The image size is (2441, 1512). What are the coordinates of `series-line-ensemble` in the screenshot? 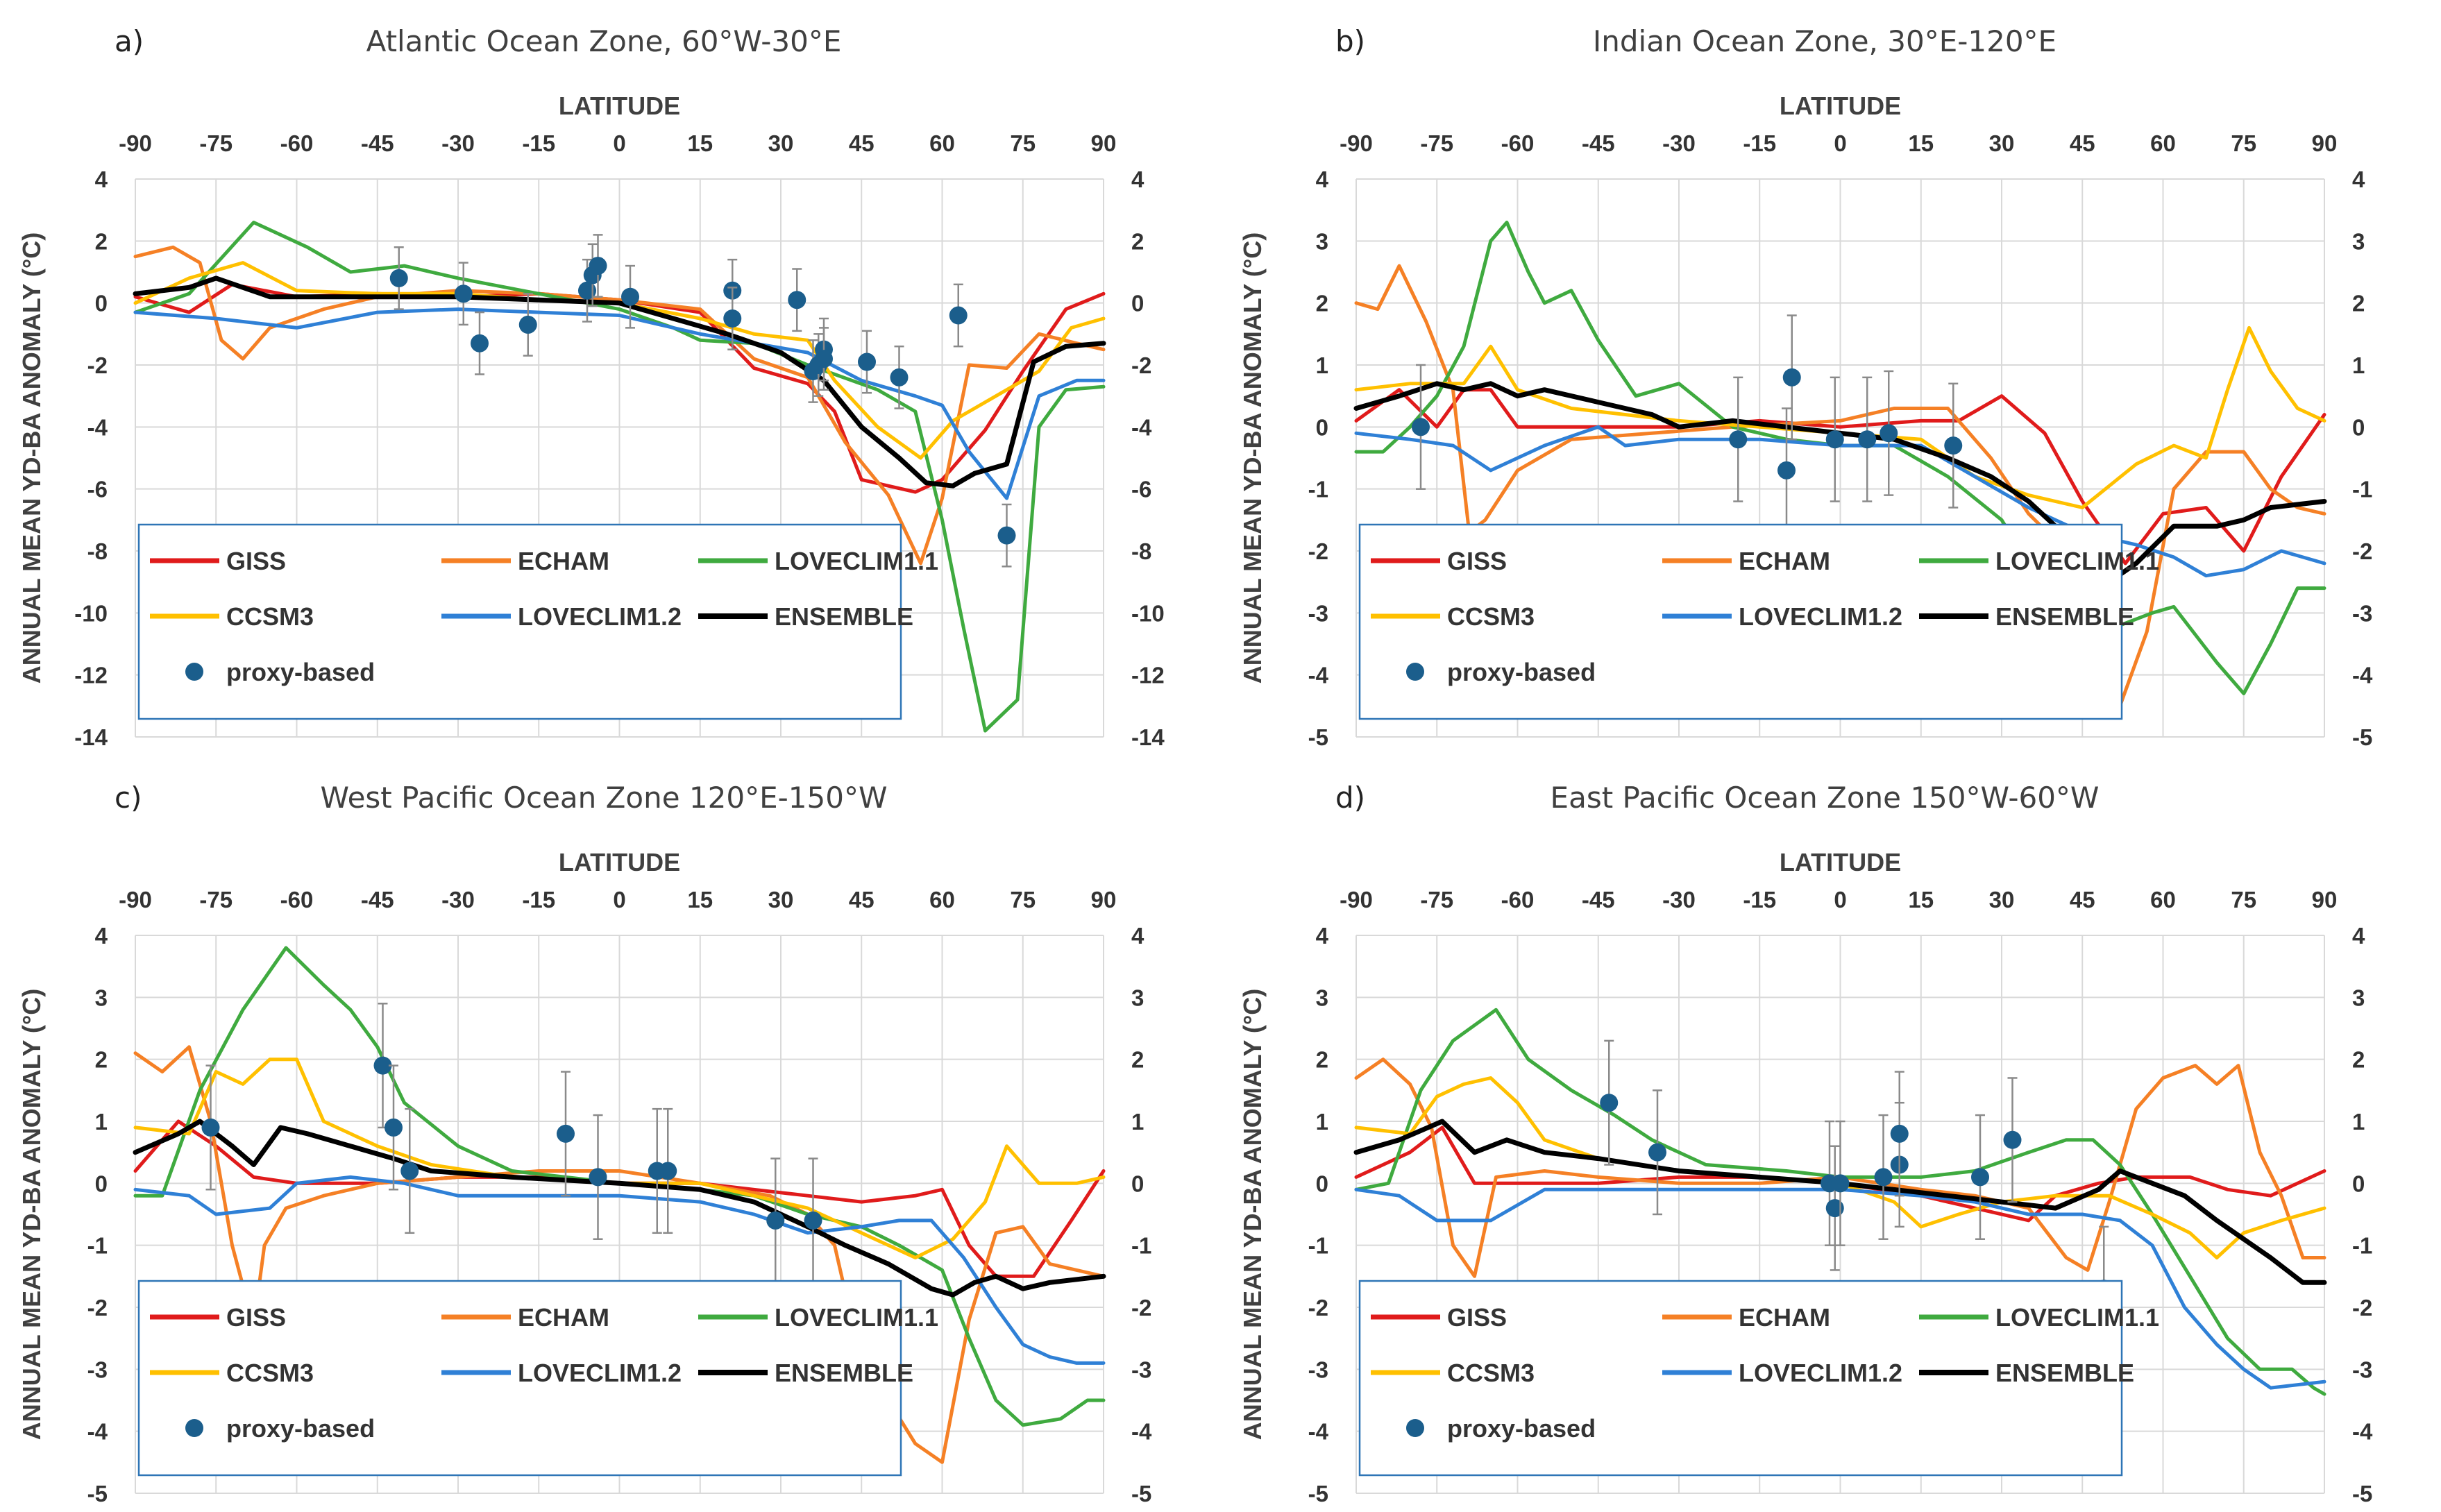 It's located at (619, 1208).